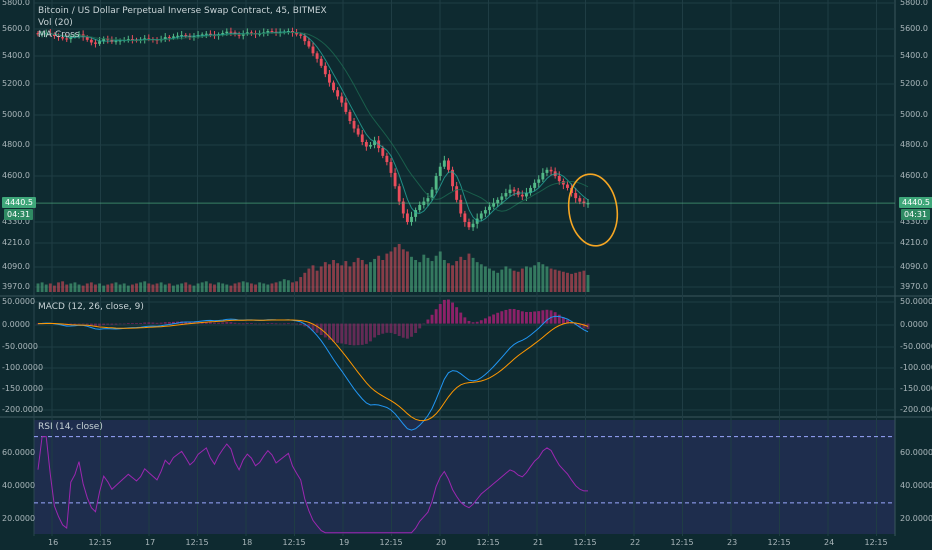 The height and width of the screenshot is (550, 932). Describe the element at coordinates (19, 203) in the screenshot. I see `last-price-tag-left: 4440.5` at that location.